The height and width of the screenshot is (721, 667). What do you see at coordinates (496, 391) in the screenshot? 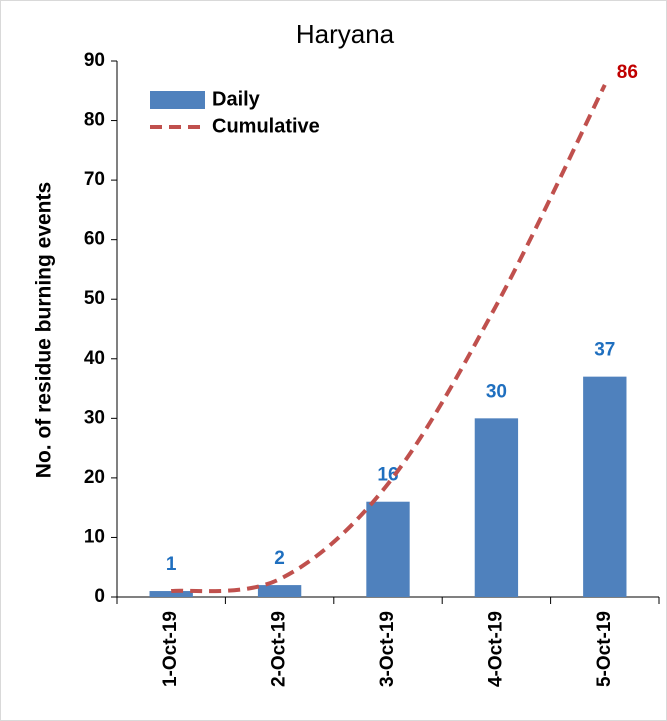
I see `data-label: 30` at bounding box center [496, 391].